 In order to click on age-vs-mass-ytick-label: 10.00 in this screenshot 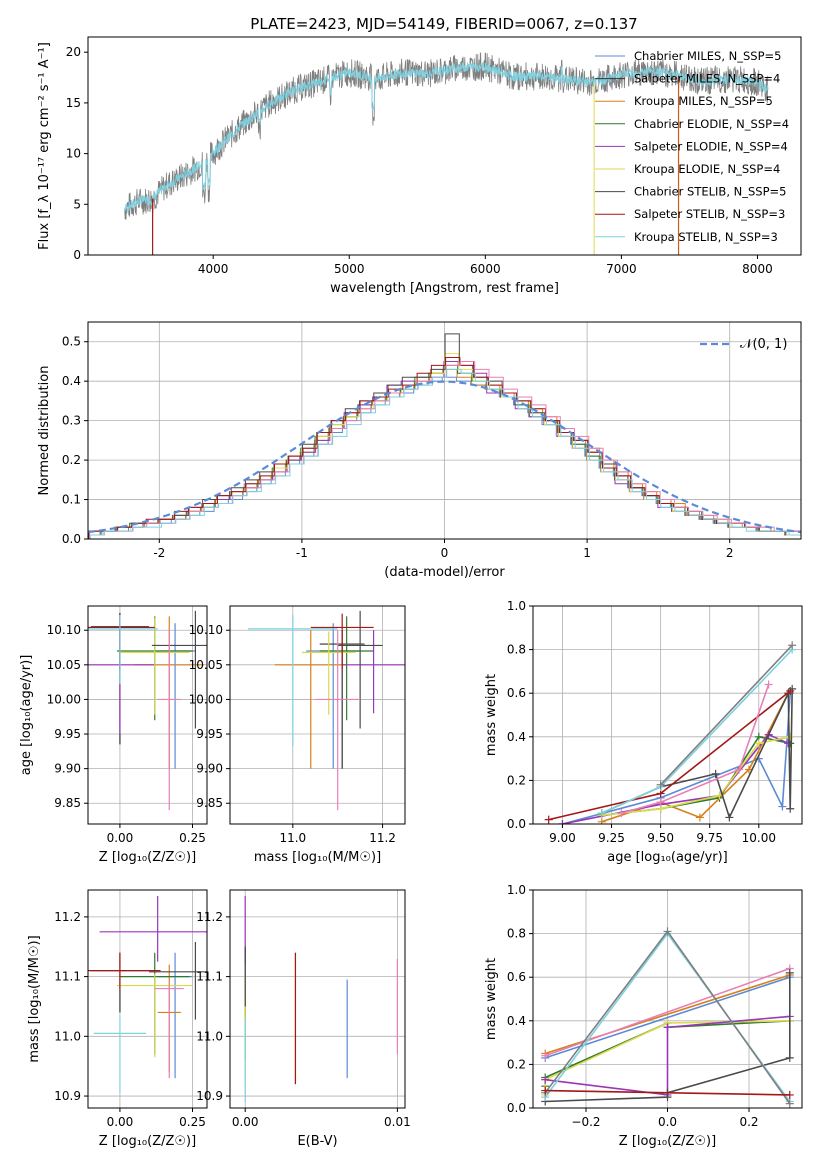, I will do `click(206, 699)`.